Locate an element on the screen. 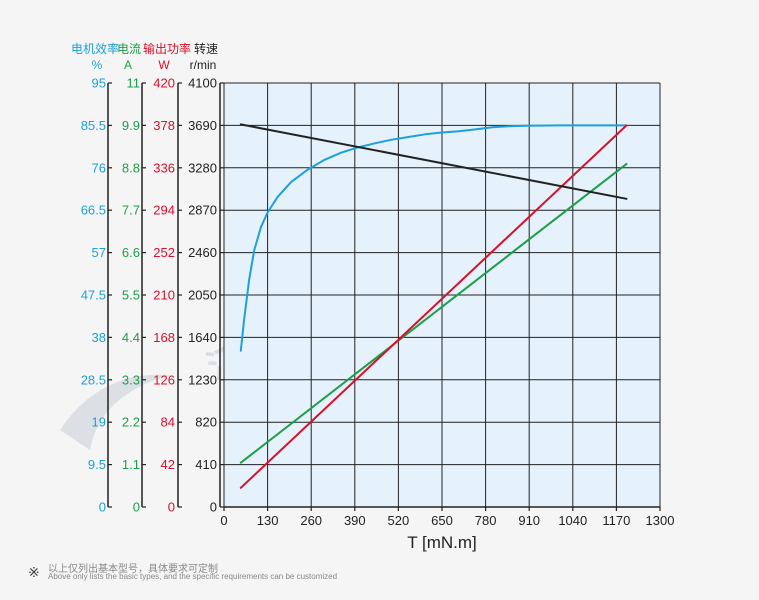 This screenshot has width=759, height=600. y-tick-label-speed: 0 is located at coordinates (213, 507).